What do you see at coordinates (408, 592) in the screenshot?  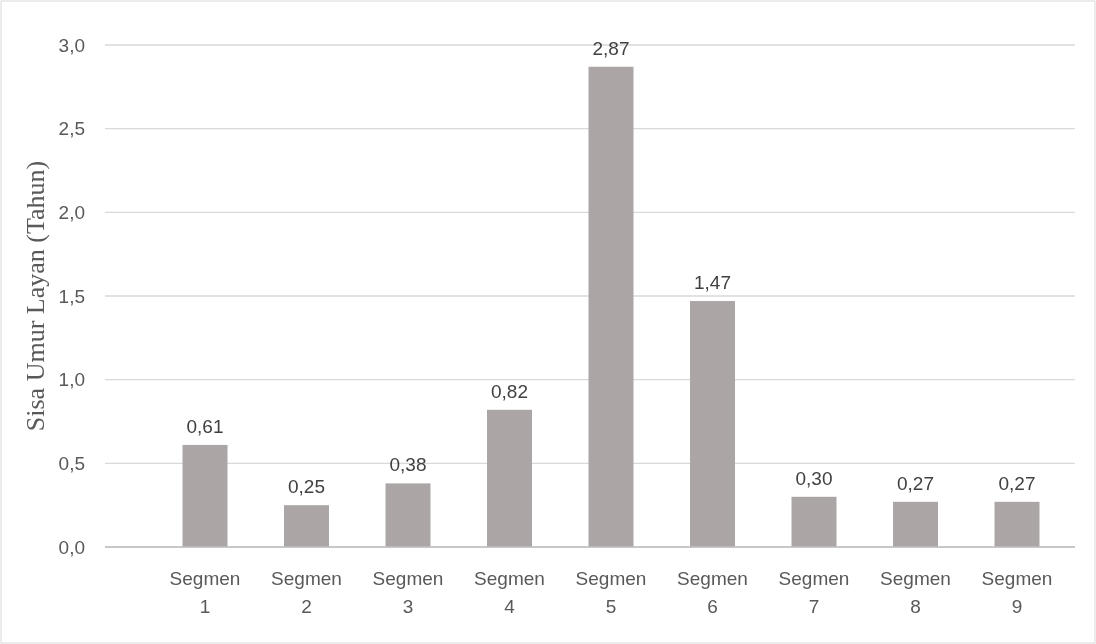 I see `x-tick-label: Segmen 3` at bounding box center [408, 592].